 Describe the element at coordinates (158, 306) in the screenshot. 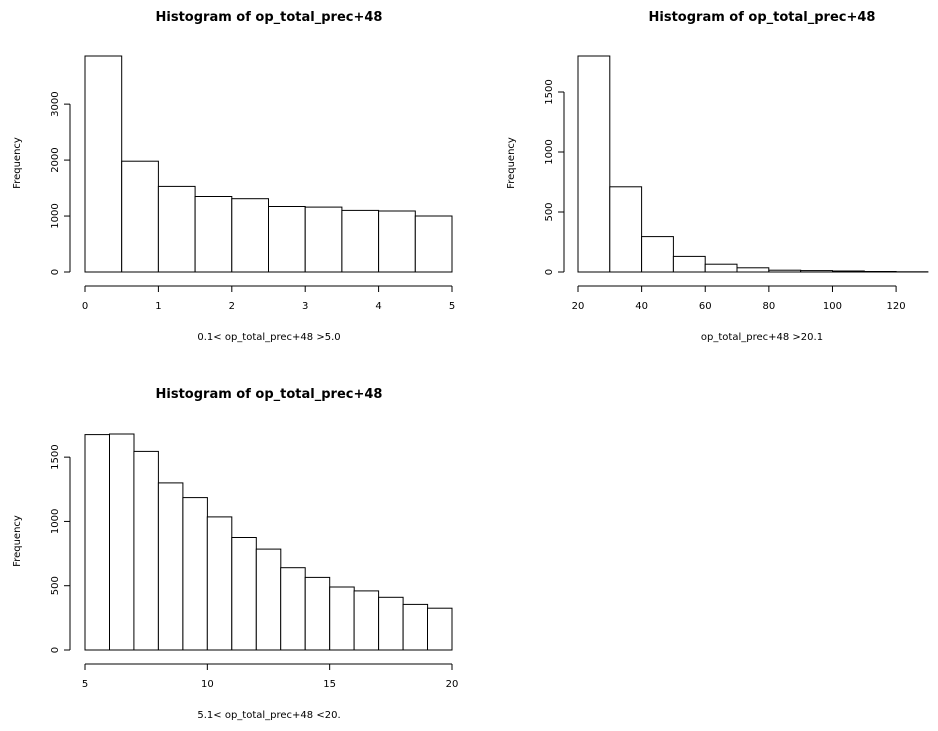

I see `x-tick-label: 1` at that location.